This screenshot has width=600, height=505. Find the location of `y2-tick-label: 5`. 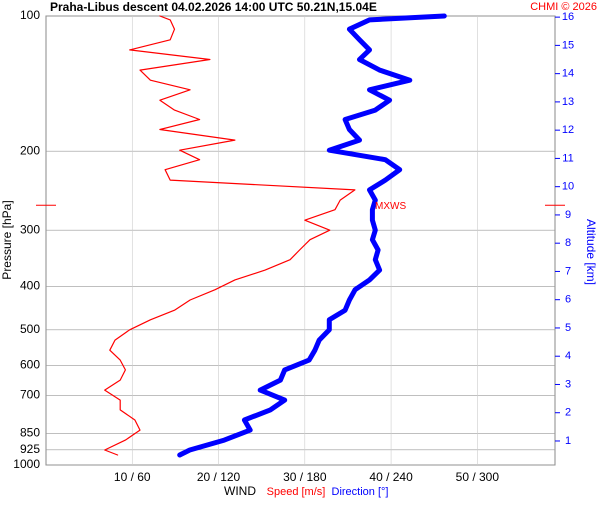

y2-tick-label: 5 is located at coordinates (568, 328).